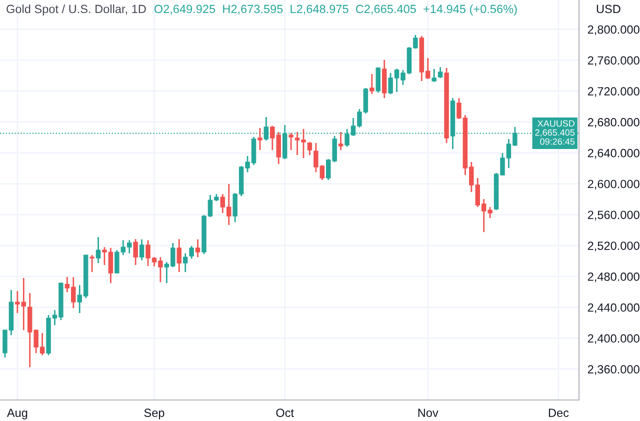 The width and height of the screenshot is (640, 421). I want to click on y-tick-label: 2,480.000, so click(614, 277).